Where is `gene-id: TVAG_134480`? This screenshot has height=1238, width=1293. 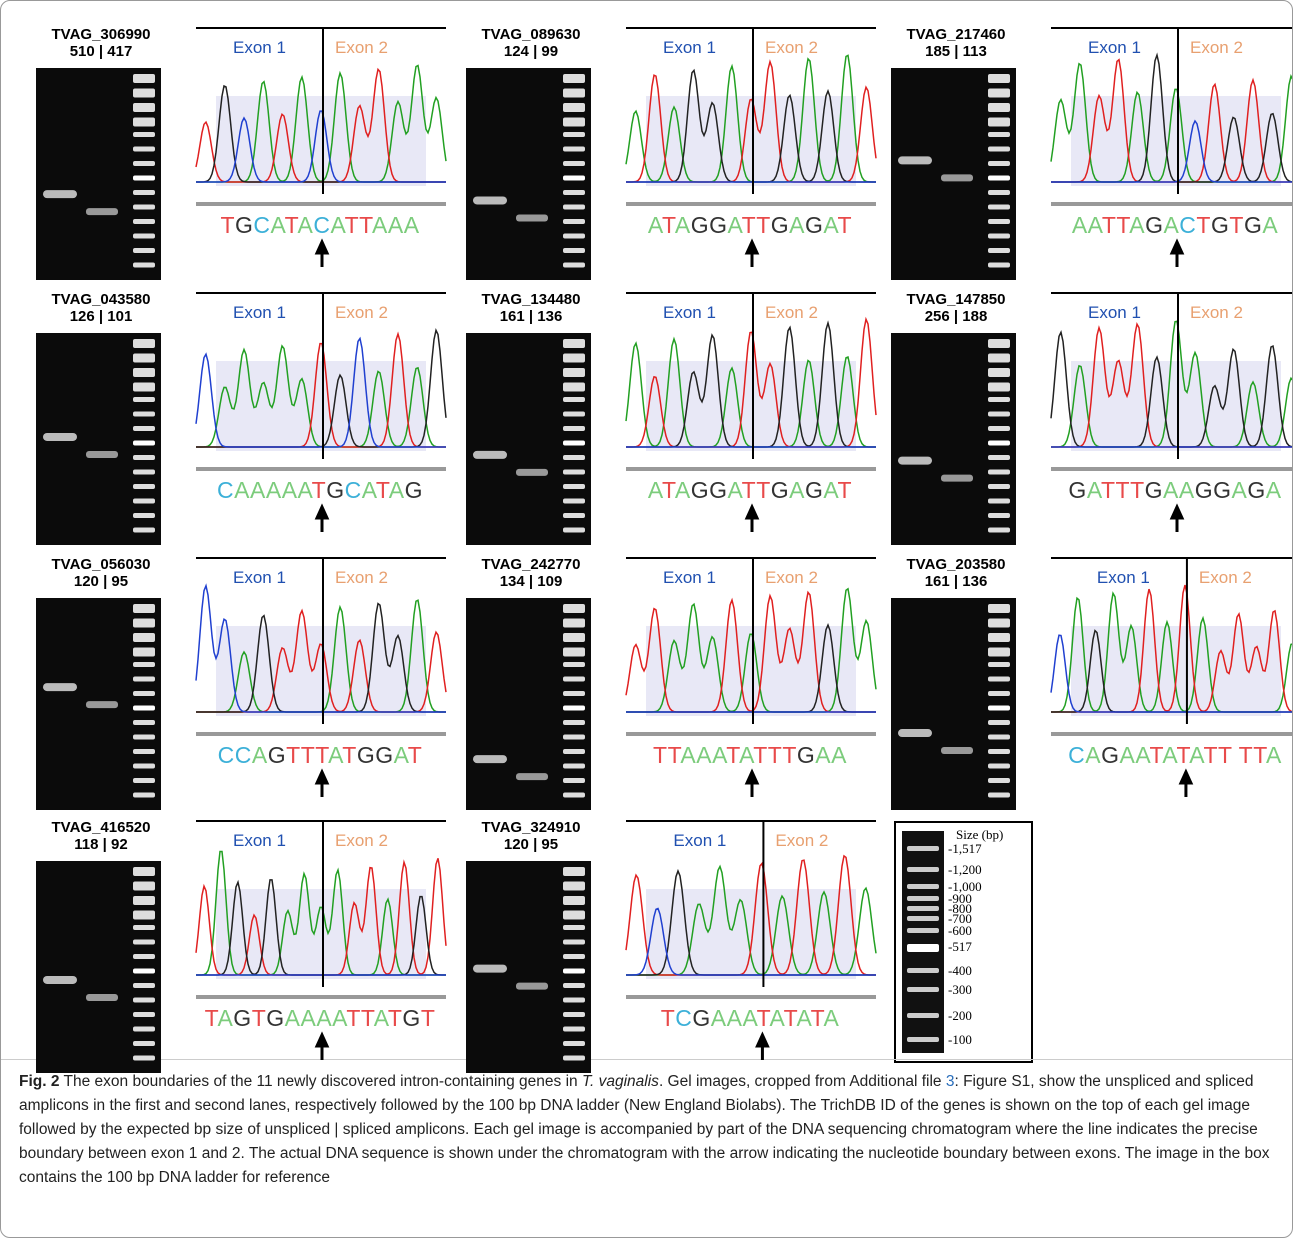
gene-id: TVAG_134480 is located at coordinates (531, 299).